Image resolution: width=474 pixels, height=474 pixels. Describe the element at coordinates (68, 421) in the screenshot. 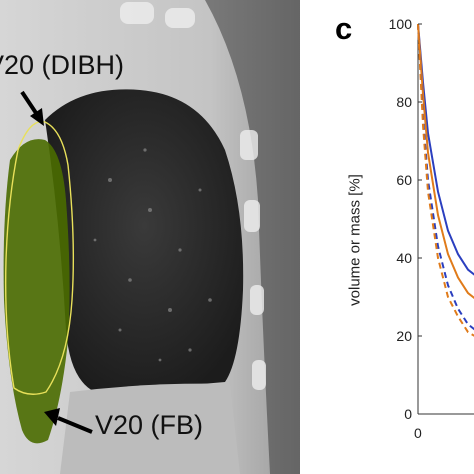

I see `arrow-fb-icon` at that location.